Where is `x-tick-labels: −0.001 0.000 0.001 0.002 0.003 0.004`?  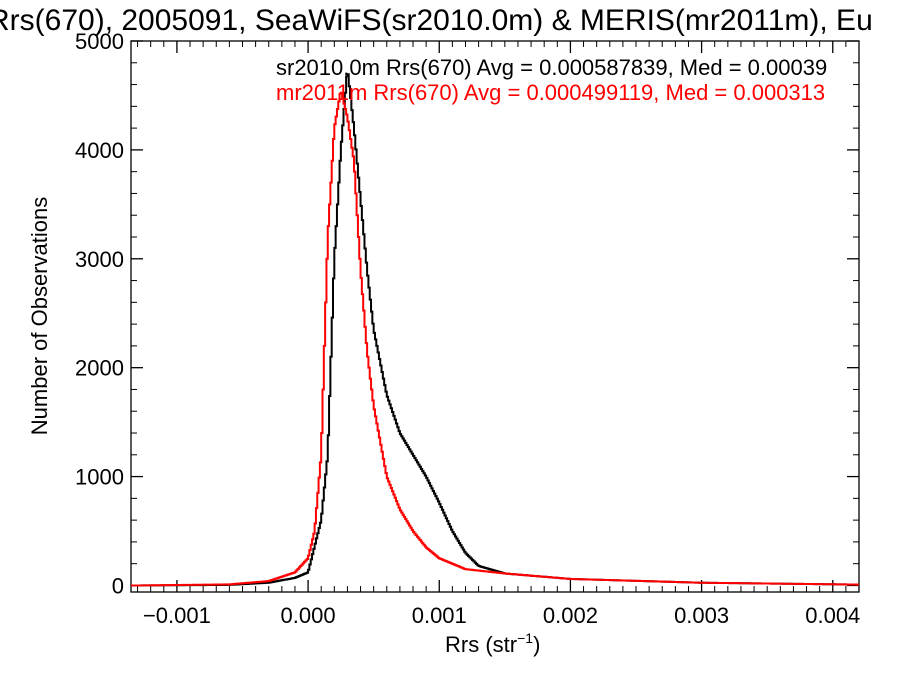 x-tick-labels: −0.001 0.000 0.001 0.002 0.003 0.004 is located at coordinates (501, 615).